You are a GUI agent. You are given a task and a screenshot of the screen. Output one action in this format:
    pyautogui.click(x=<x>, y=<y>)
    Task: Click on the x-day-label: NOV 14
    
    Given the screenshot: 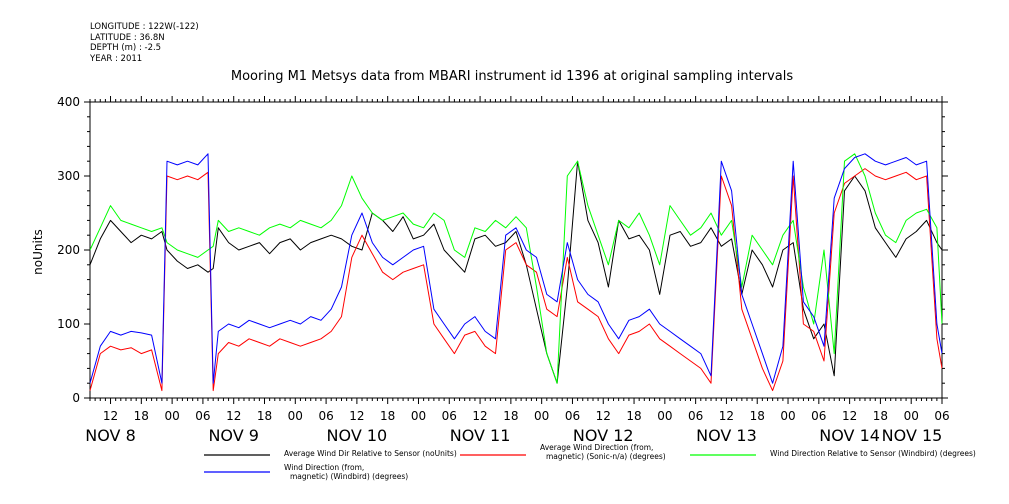 What is the action you would take?
    pyautogui.click(x=849, y=435)
    